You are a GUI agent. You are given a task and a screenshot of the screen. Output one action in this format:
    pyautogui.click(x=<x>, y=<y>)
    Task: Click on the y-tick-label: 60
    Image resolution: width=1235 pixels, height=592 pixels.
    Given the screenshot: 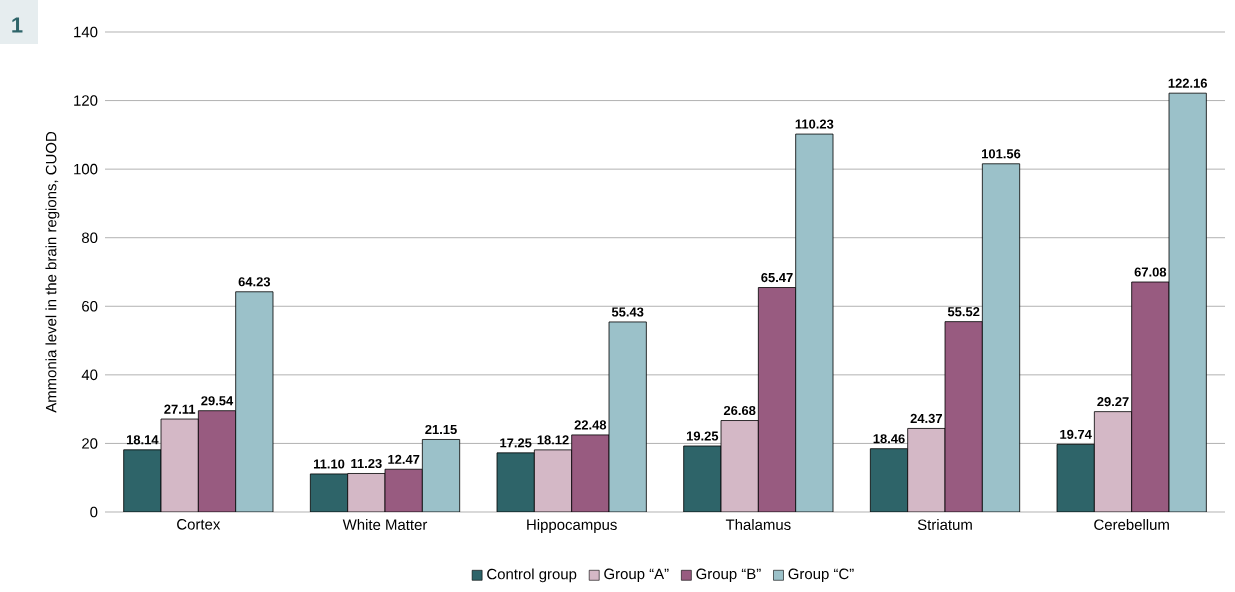 What is the action you would take?
    pyautogui.click(x=90, y=306)
    